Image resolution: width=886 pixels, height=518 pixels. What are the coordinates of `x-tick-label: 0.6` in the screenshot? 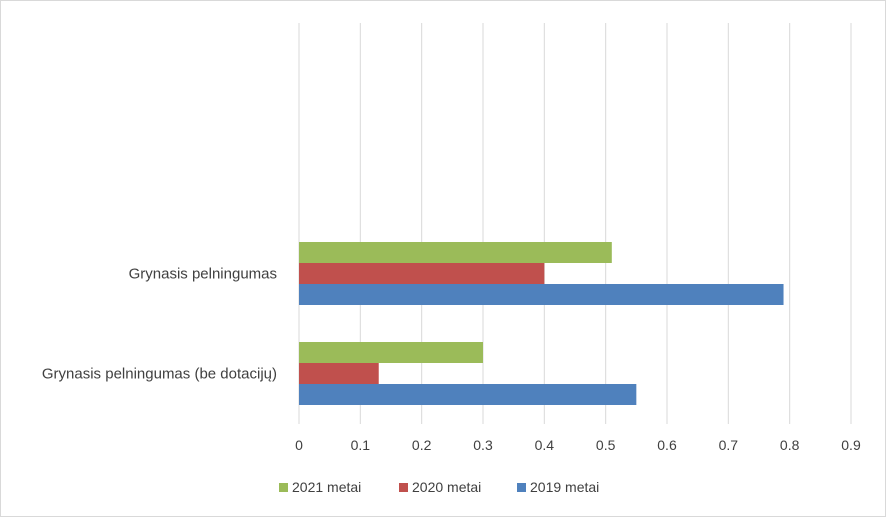 It's located at (667, 445).